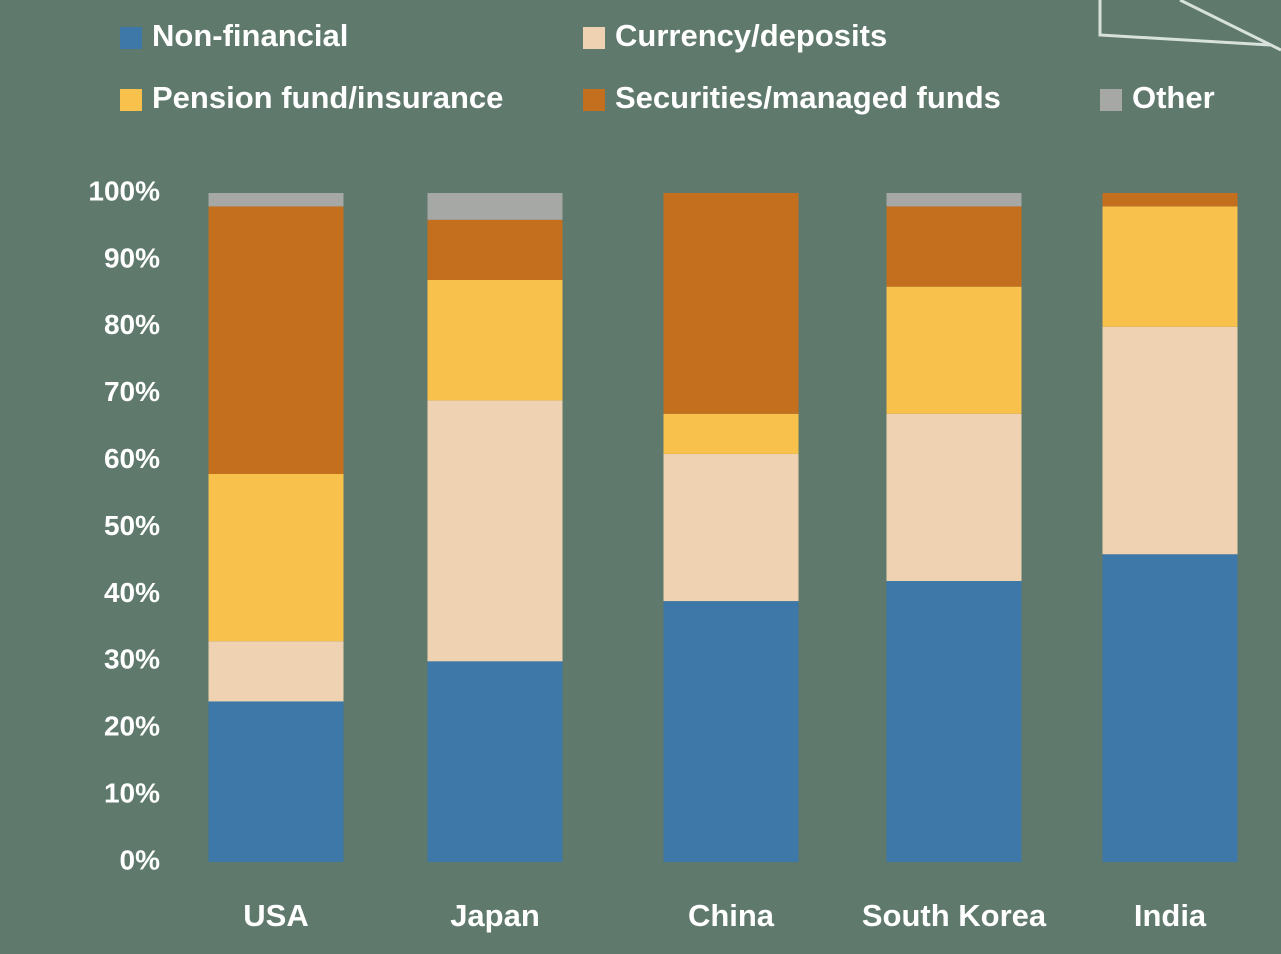 The width and height of the screenshot is (1281, 954). What do you see at coordinates (731, 915) in the screenshot?
I see `x-tick-label: China` at bounding box center [731, 915].